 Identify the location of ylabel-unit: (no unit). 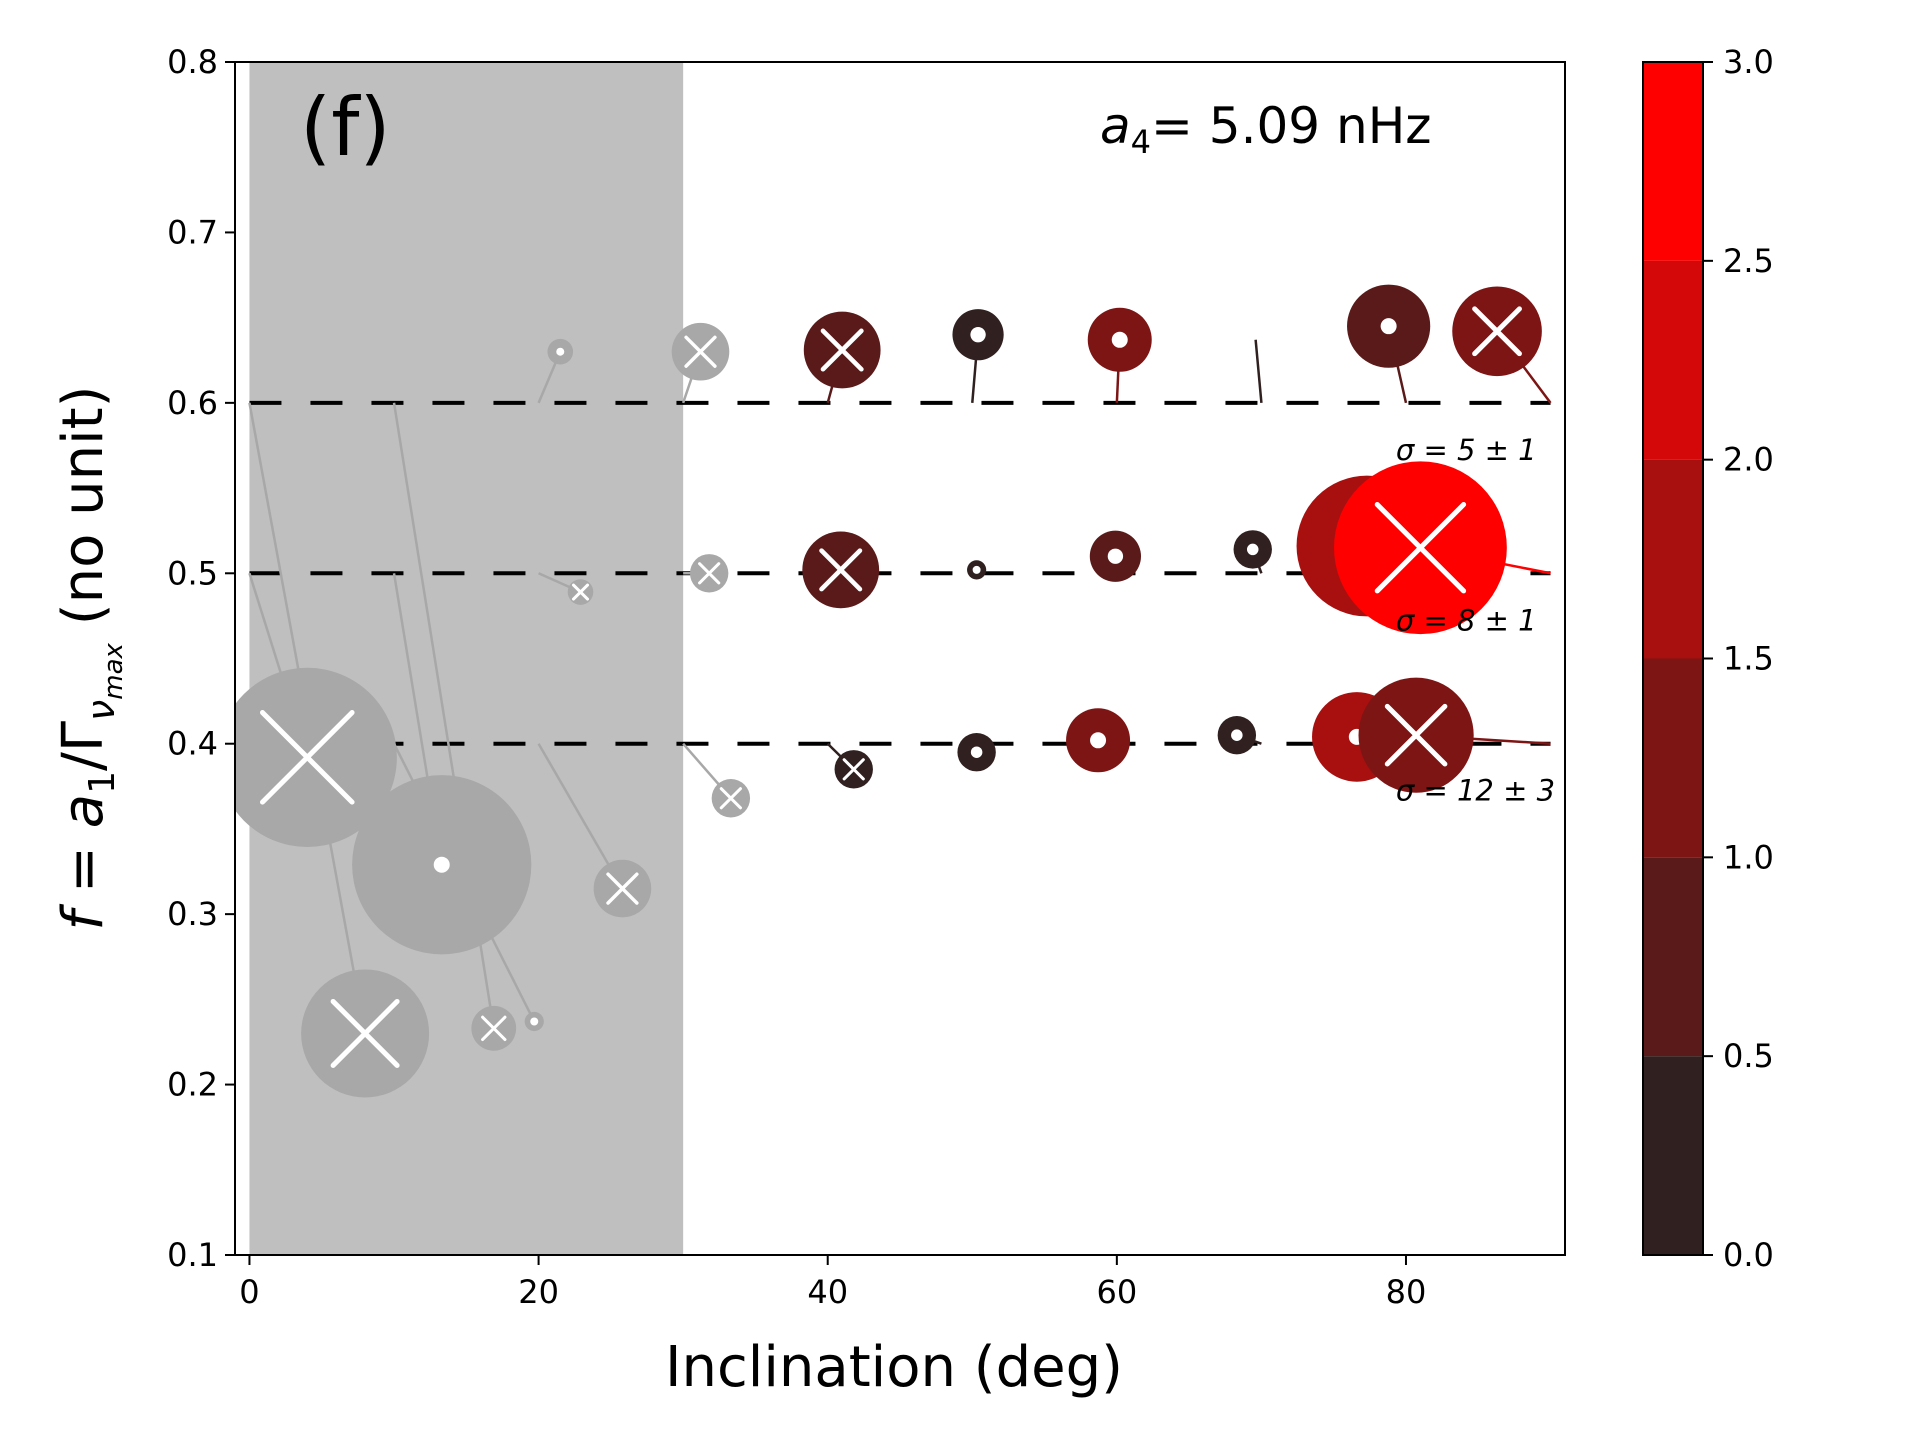
(83, 514).